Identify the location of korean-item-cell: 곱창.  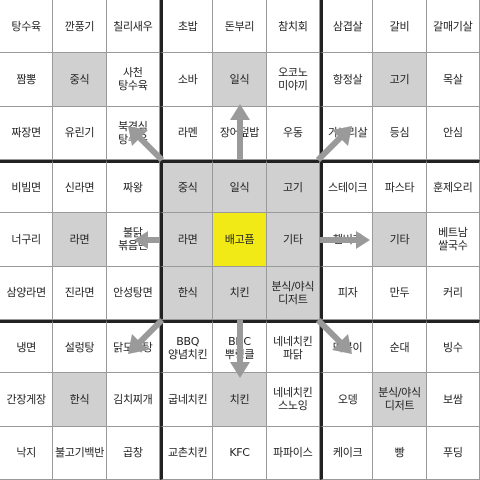
(133, 453).